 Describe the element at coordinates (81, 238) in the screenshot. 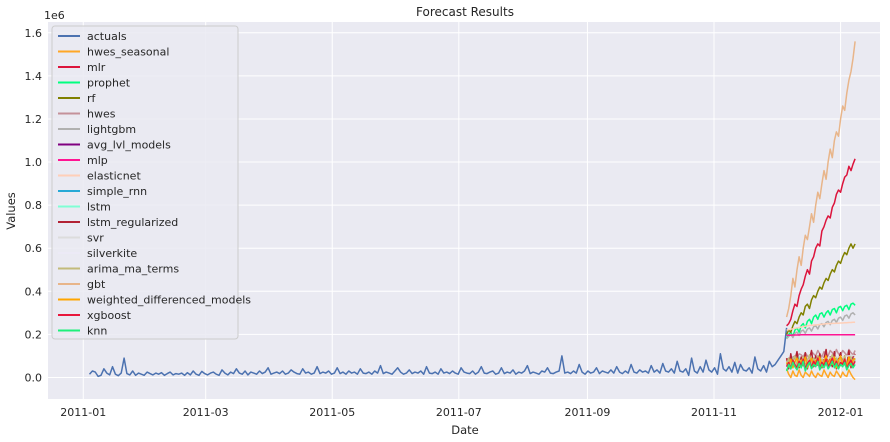

I see `legend-item: svr` at that location.